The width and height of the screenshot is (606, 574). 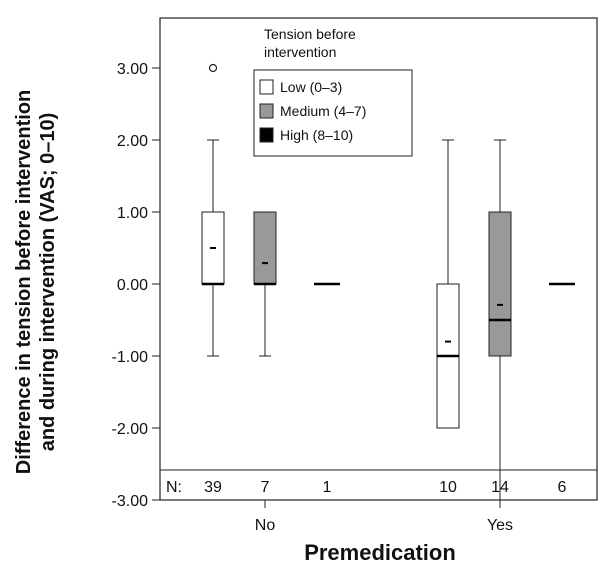 What do you see at coordinates (384, 517) in the screenshot?
I see `x-axis-ticks: No Yes` at bounding box center [384, 517].